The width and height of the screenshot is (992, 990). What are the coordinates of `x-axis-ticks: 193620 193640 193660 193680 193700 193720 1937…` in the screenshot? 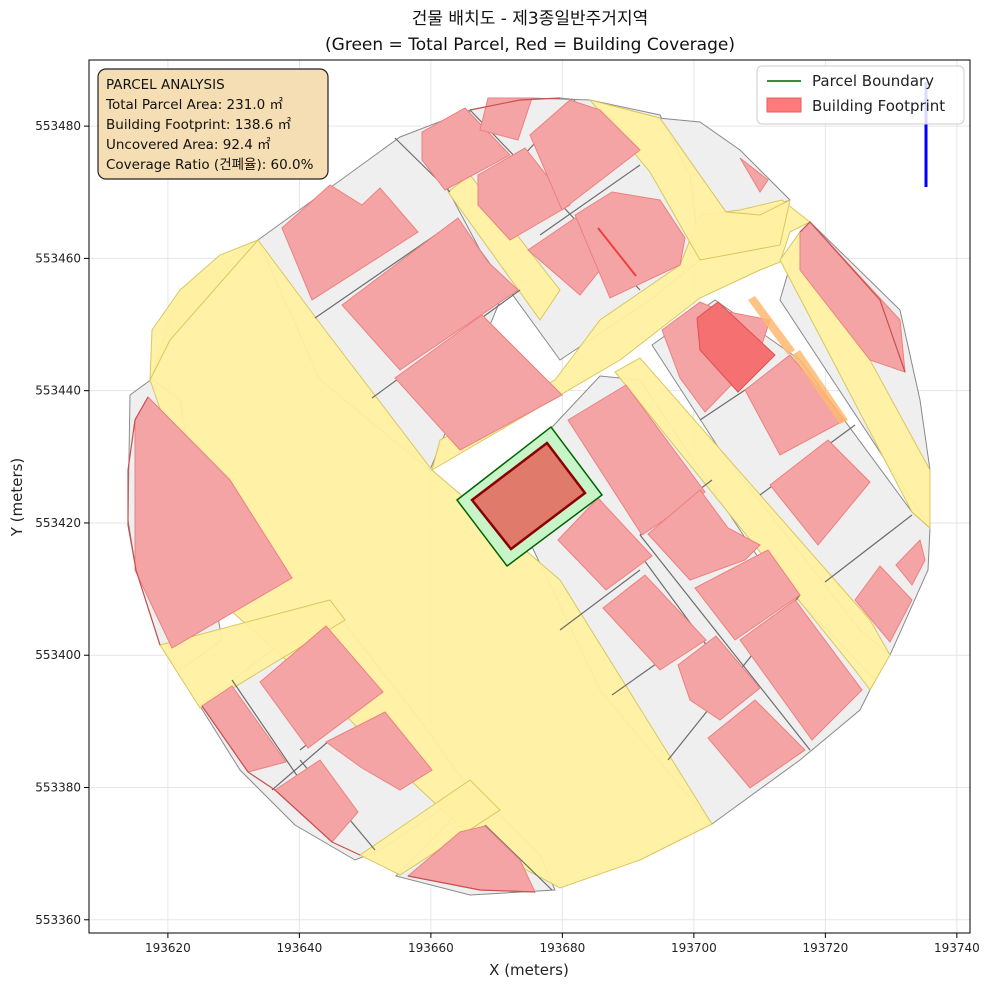 It's located at (562, 944).